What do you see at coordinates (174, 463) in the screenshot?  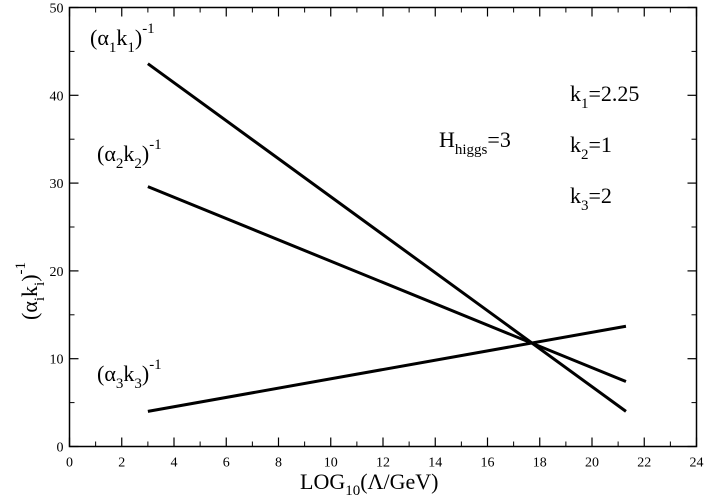 I see `x-tick-label: 4` at bounding box center [174, 463].